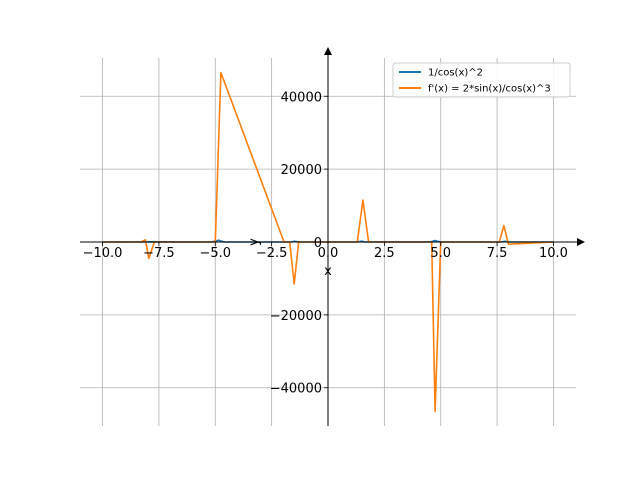 The image size is (640, 480). I want to click on x-tick-label: 7.5, so click(497, 253).